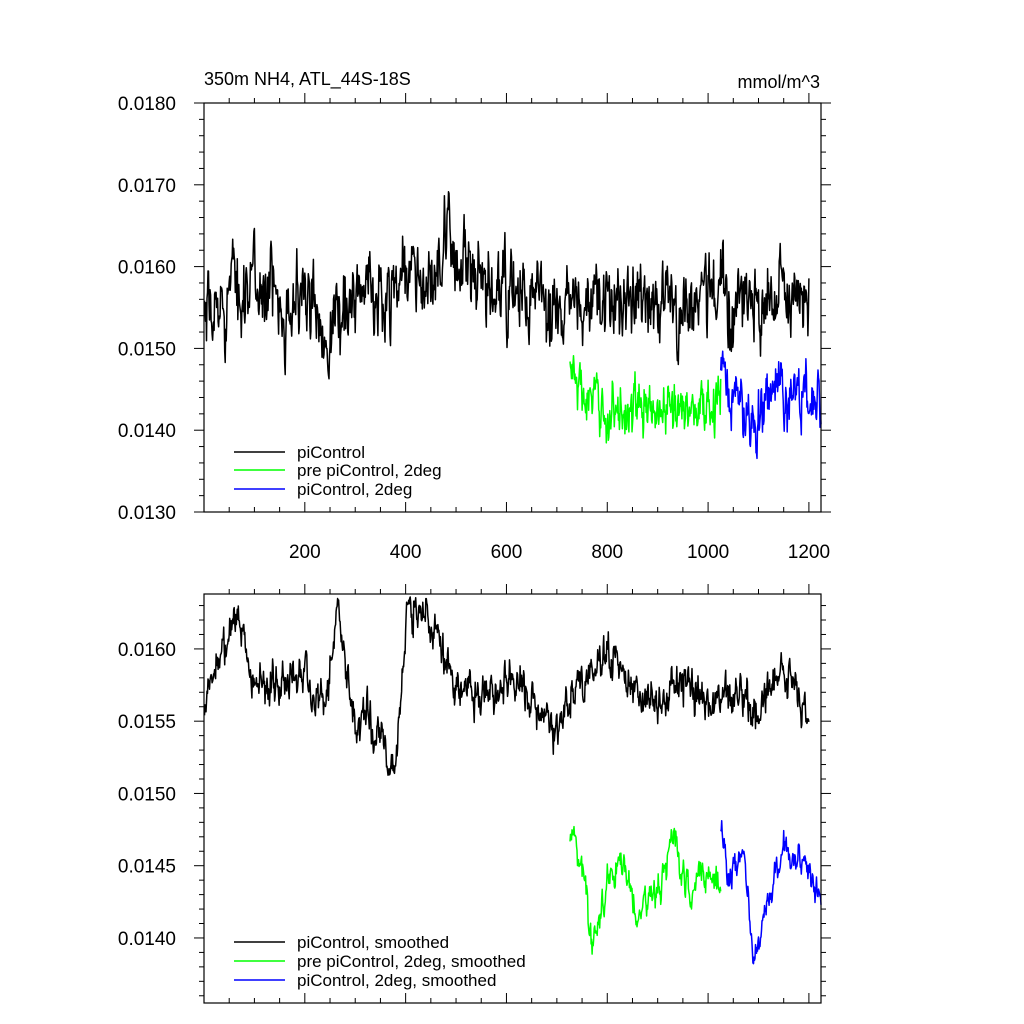 The height and width of the screenshot is (1024, 1024). I want to click on legend-label-picontrol-smoothed: piControl, smoothed, so click(373, 942).